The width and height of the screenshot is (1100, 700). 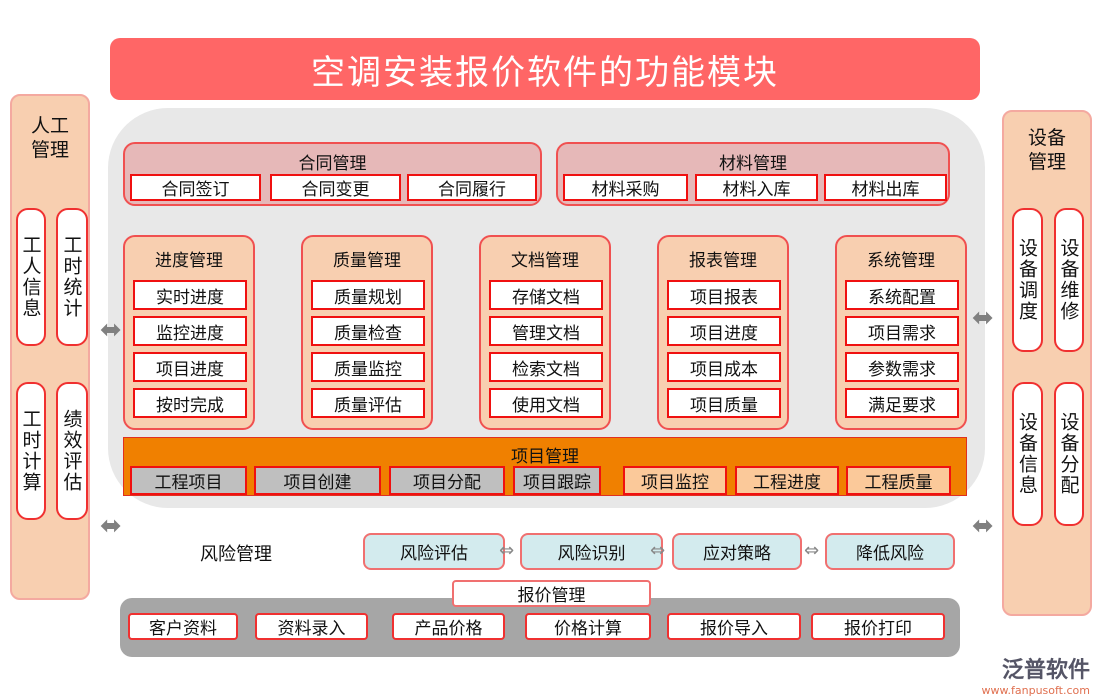 I want to click on contract-item: 合同签订, so click(x=195, y=187).